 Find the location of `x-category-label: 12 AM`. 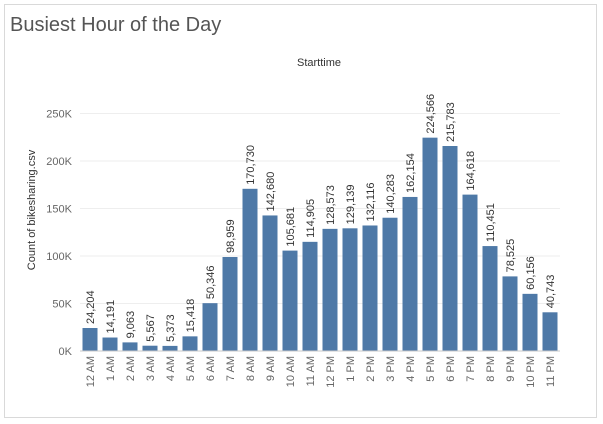

x-category-label: 12 AM is located at coordinates (91, 371).